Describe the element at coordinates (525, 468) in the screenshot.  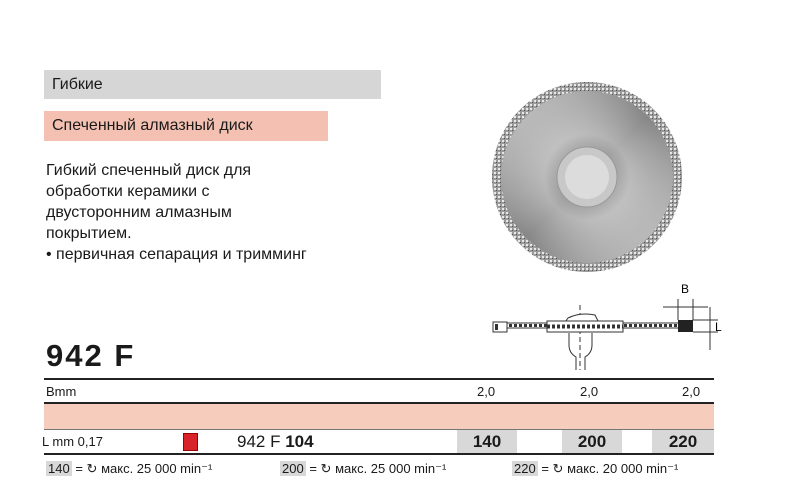
I see `speed-size: 220` at that location.